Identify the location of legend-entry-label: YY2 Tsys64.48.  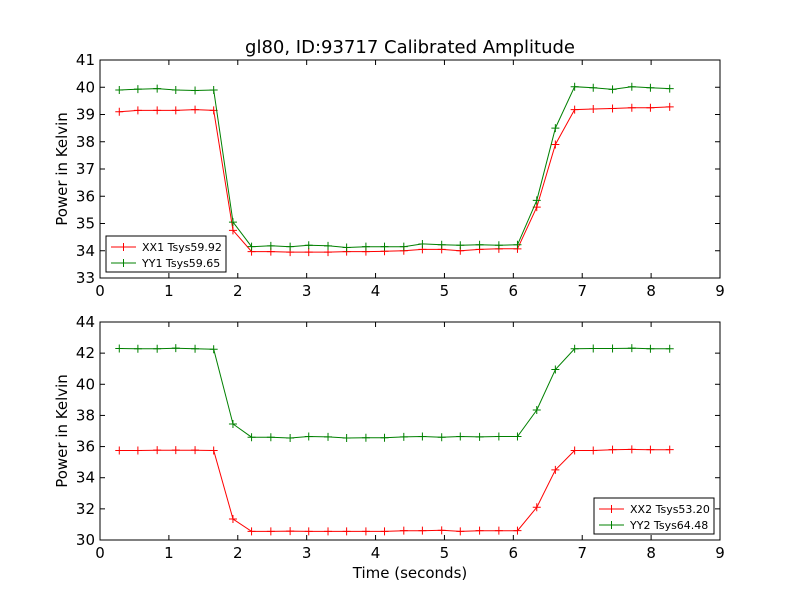
(668, 525).